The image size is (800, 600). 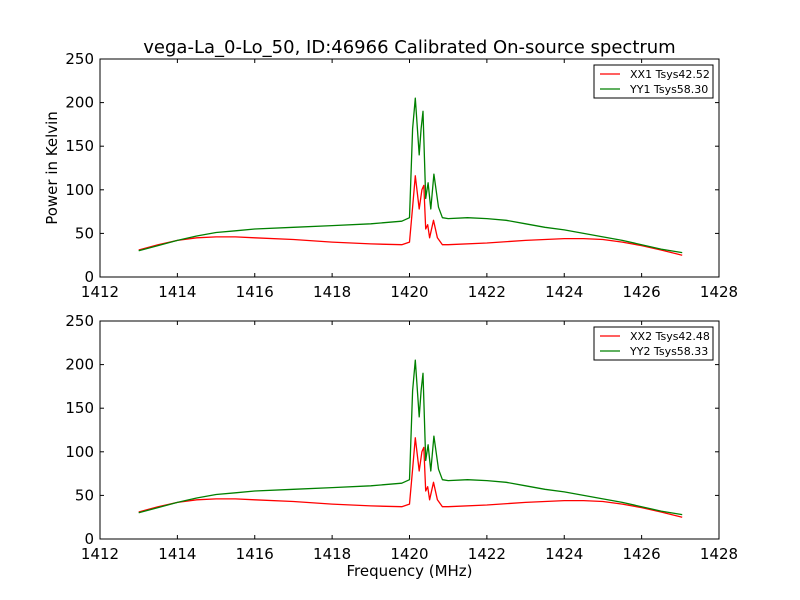 I want to click on legend: XX2 Tsys42.48 YY2 Tsys58.33, so click(x=653, y=343).